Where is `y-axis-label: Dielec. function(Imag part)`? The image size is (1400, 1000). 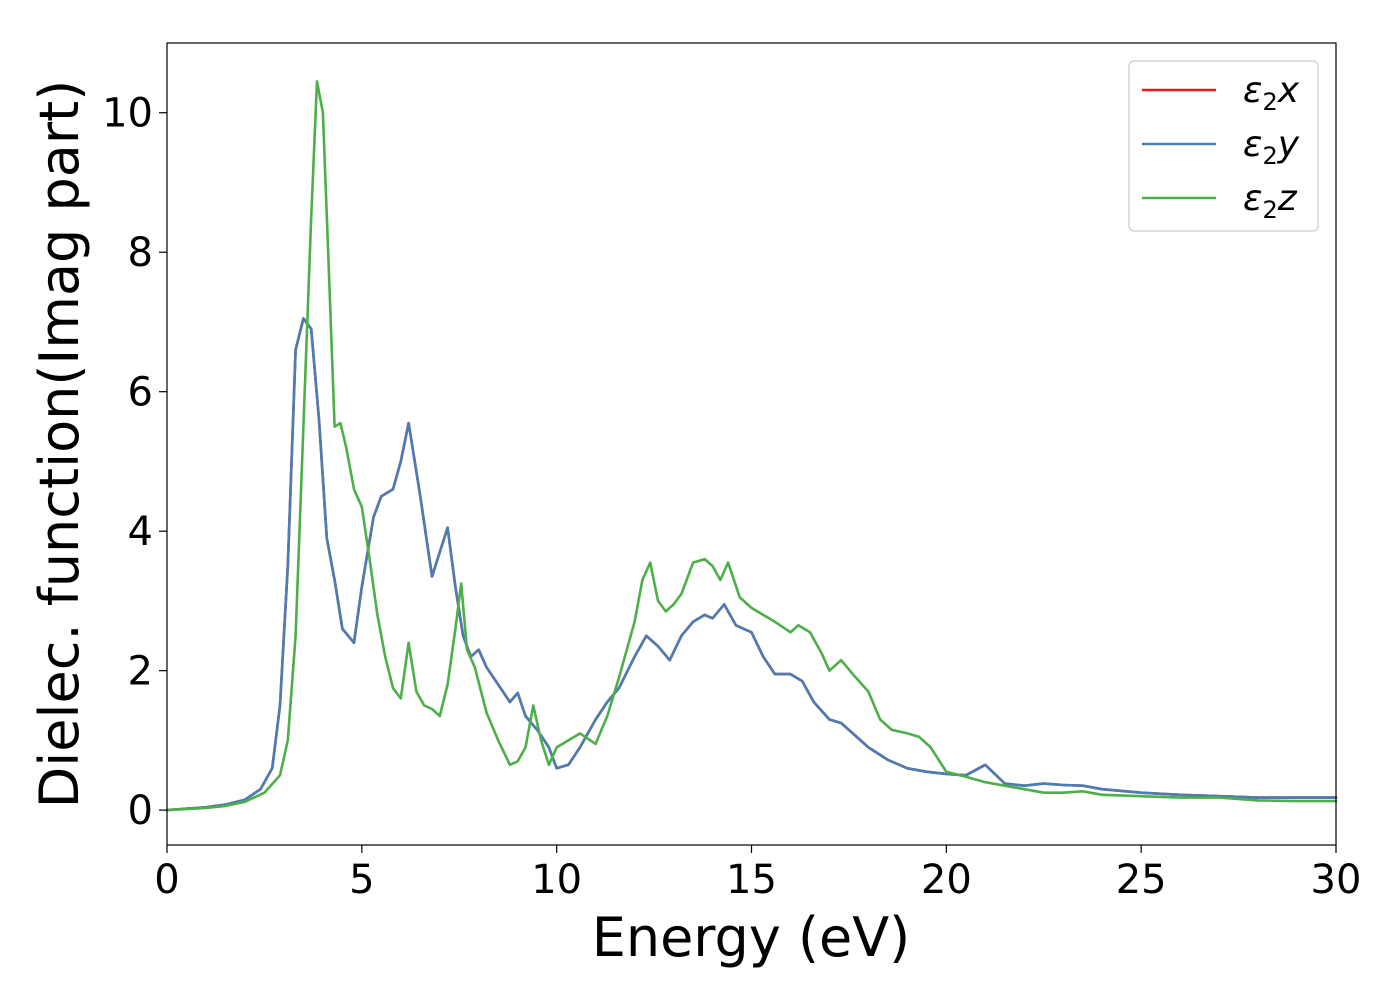
y-axis-label: Dielec. function(Imag part) is located at coordinates (59, 444).